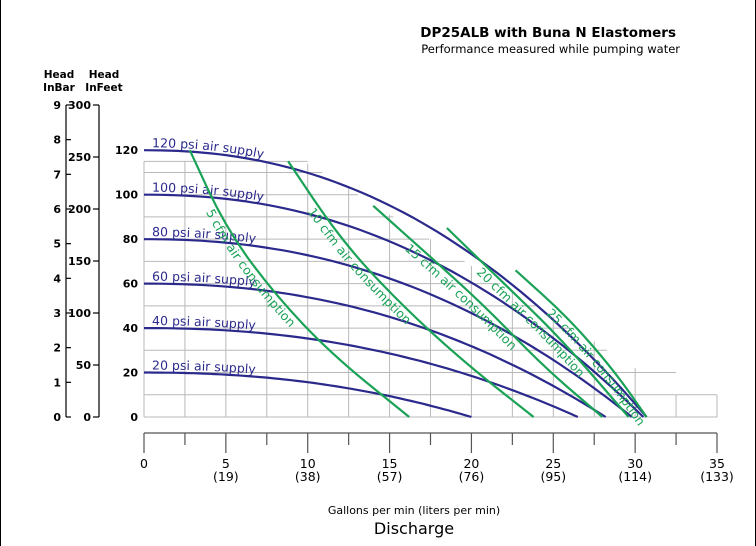 This screenshot has width=756, height=546. I want to click on bar-tick-label: 1, so click(57, 382).